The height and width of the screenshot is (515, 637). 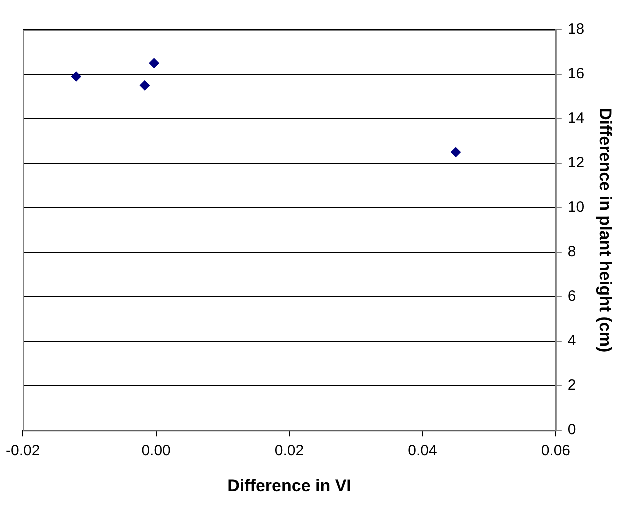 What do you see at coordinates (572, 341) in the screenshot?
I see `y-tick-label: 4` at bounding box center [572, 341].